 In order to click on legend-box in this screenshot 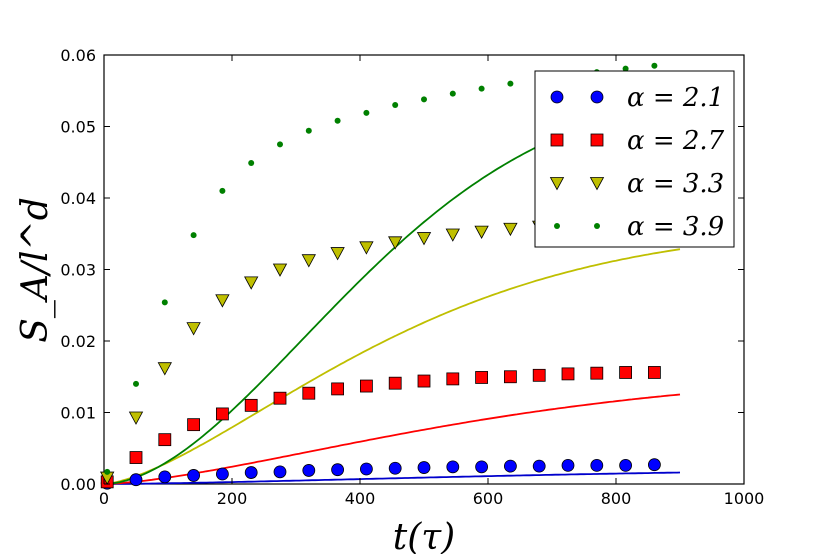, I will do `click(634, 159)`.